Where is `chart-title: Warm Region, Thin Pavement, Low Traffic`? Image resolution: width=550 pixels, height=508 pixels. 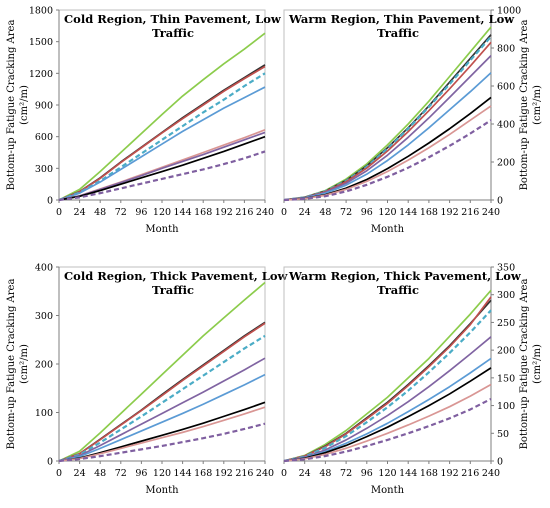
chart-title: Warm Region, Thin Pavement, Low Traffic is located at coordinates (401, 26).